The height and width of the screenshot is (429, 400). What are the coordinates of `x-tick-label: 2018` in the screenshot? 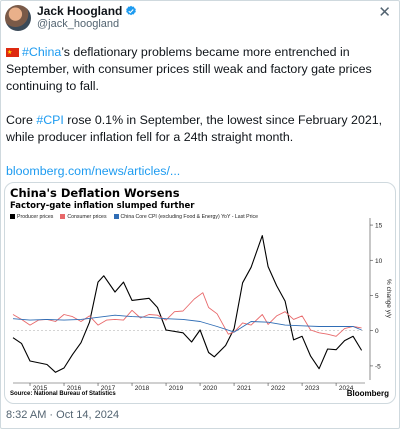 It's located at (142, 388).